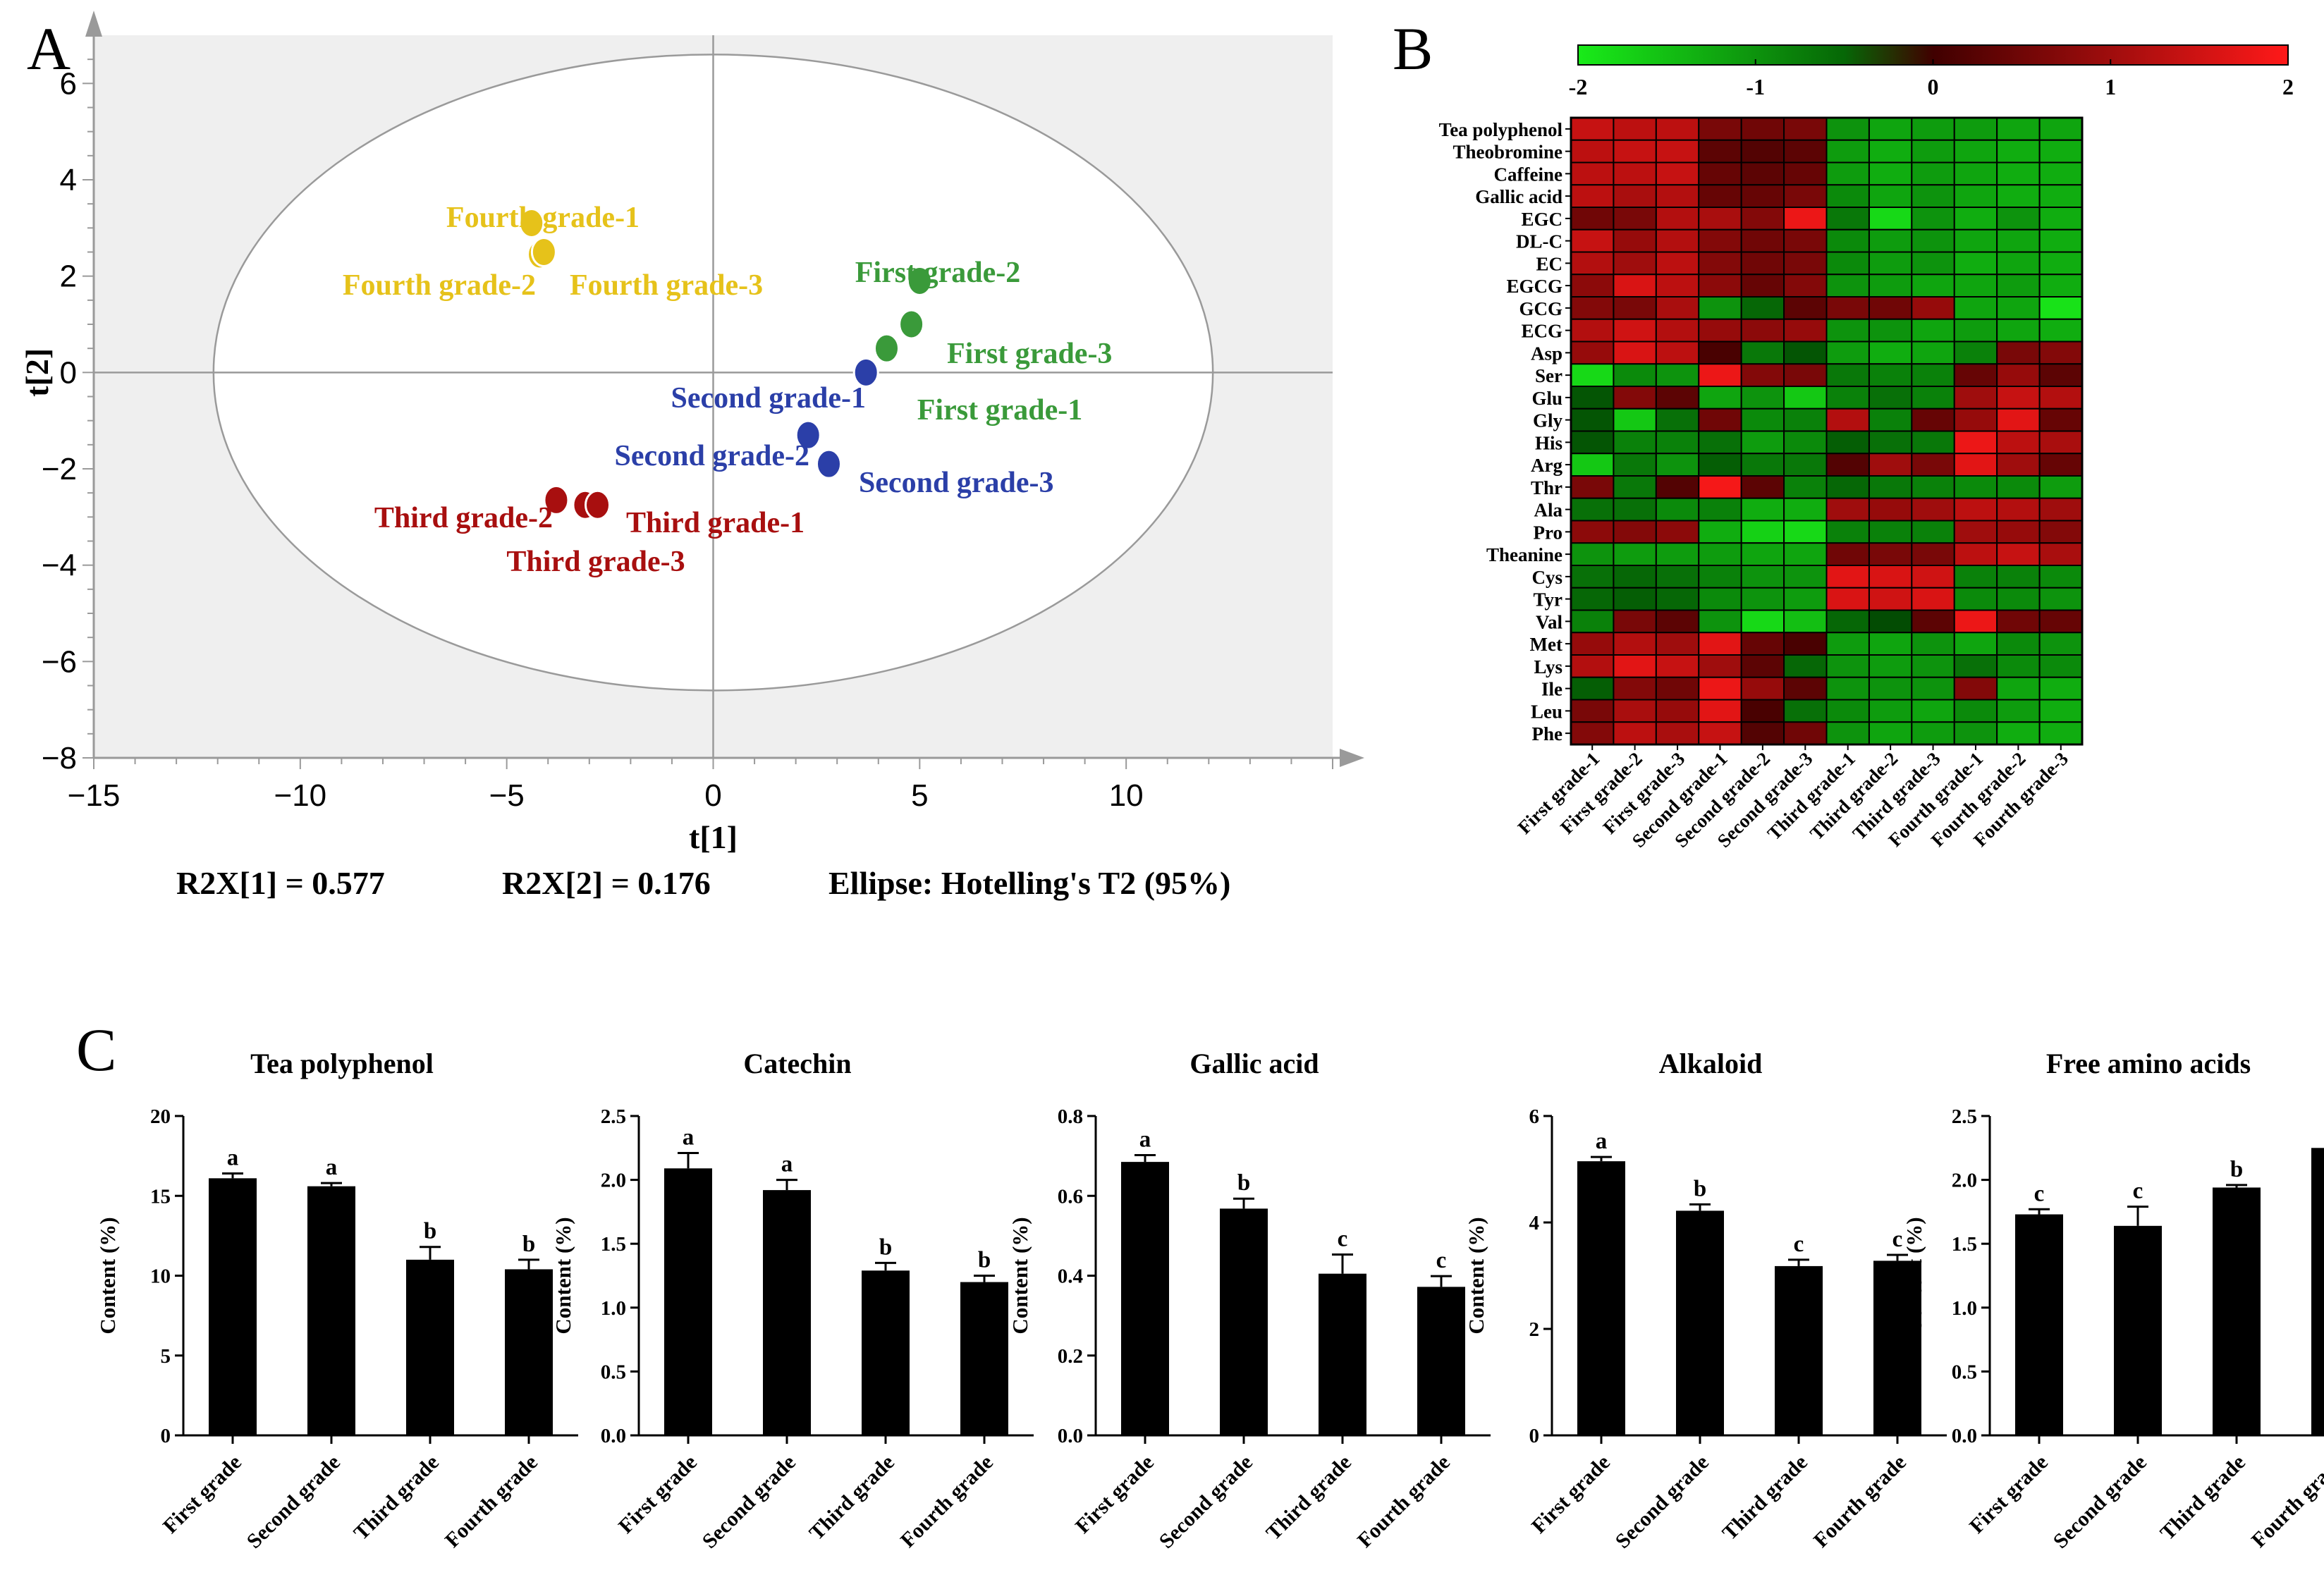  Describe the element at coordinates (1540, 308) in the screenshot. I see `heatmap-row-label: GCG` at that location.